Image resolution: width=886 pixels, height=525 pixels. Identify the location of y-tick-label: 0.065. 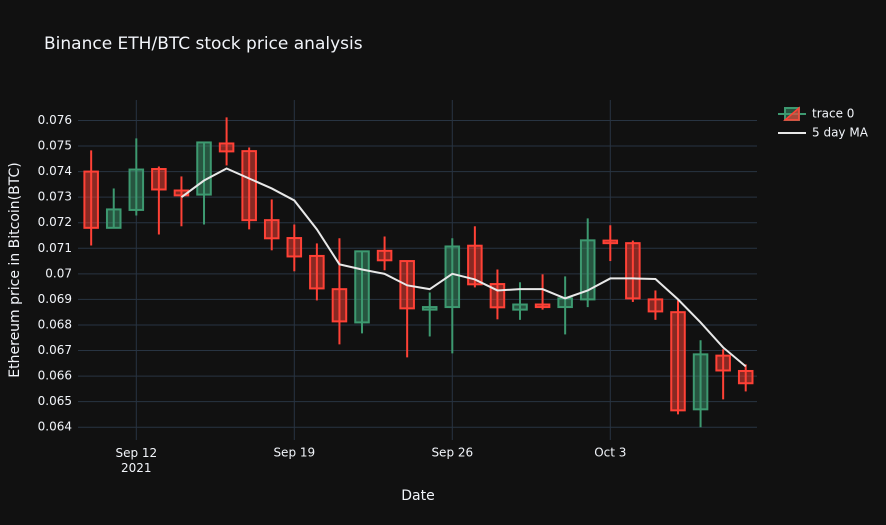
(55, 401).